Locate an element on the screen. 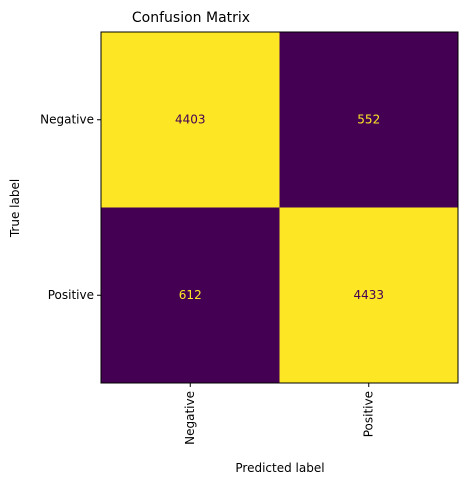  chart-title: Confusion Matrix is located at coordinates (191, 18).